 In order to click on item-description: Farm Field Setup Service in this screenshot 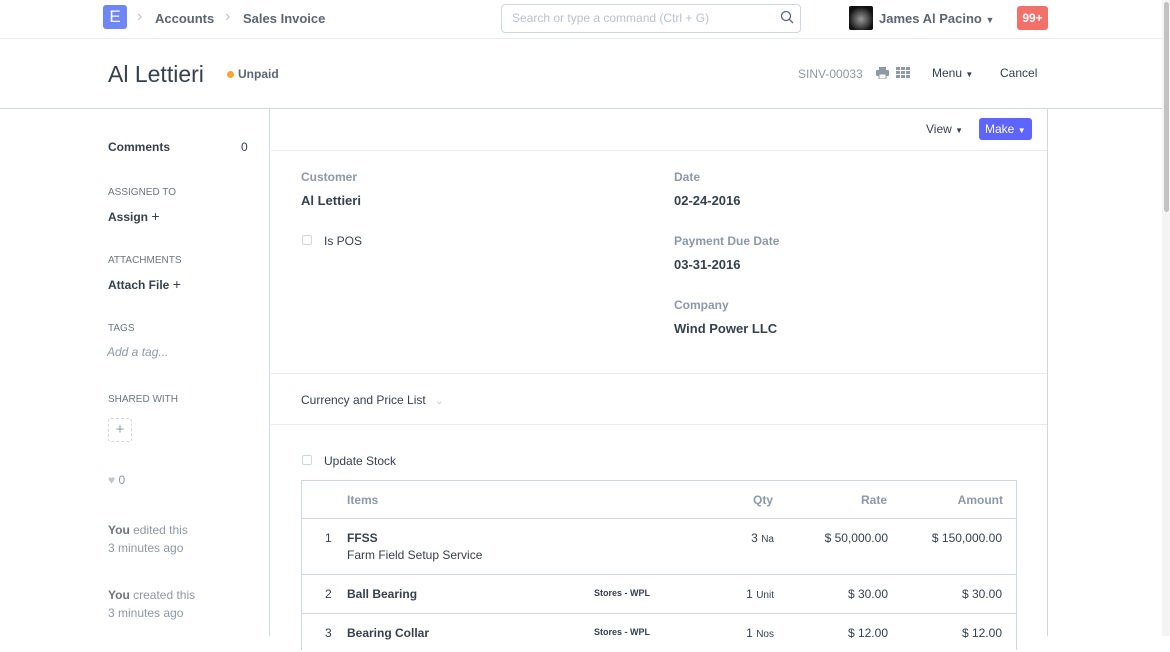, I will do `click(415, 555)`.